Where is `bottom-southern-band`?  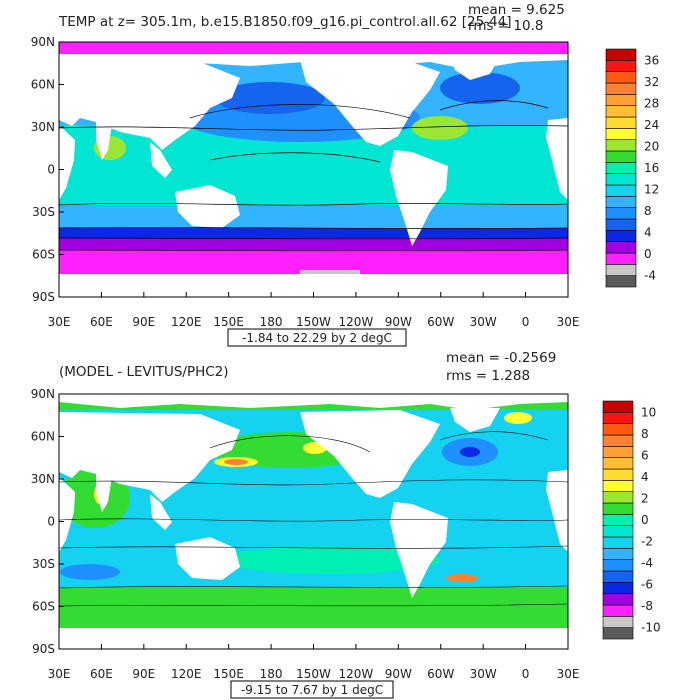 bottom-southern-band is located at coordinates (313, 608).